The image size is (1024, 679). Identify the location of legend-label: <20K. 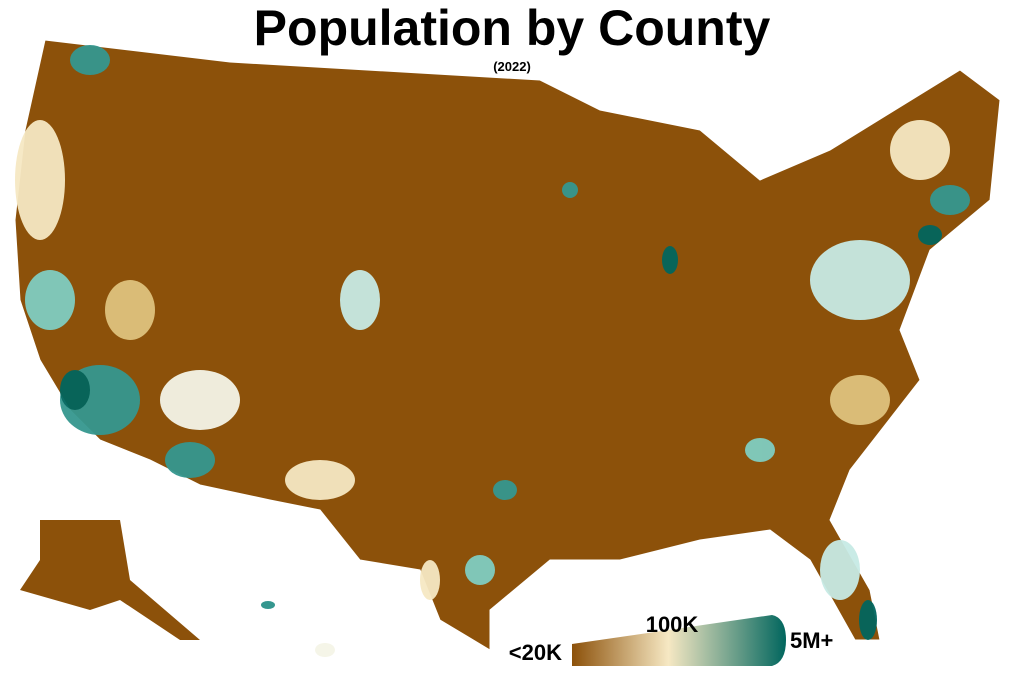
(535, 652).